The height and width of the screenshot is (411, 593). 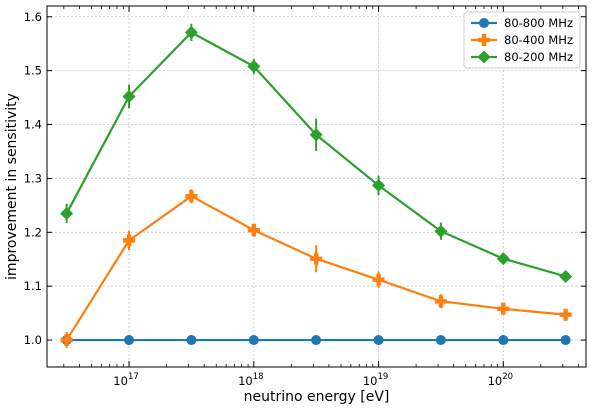 I want to click on legend-label: 80-200 MHz, so click(x=538, y=57).